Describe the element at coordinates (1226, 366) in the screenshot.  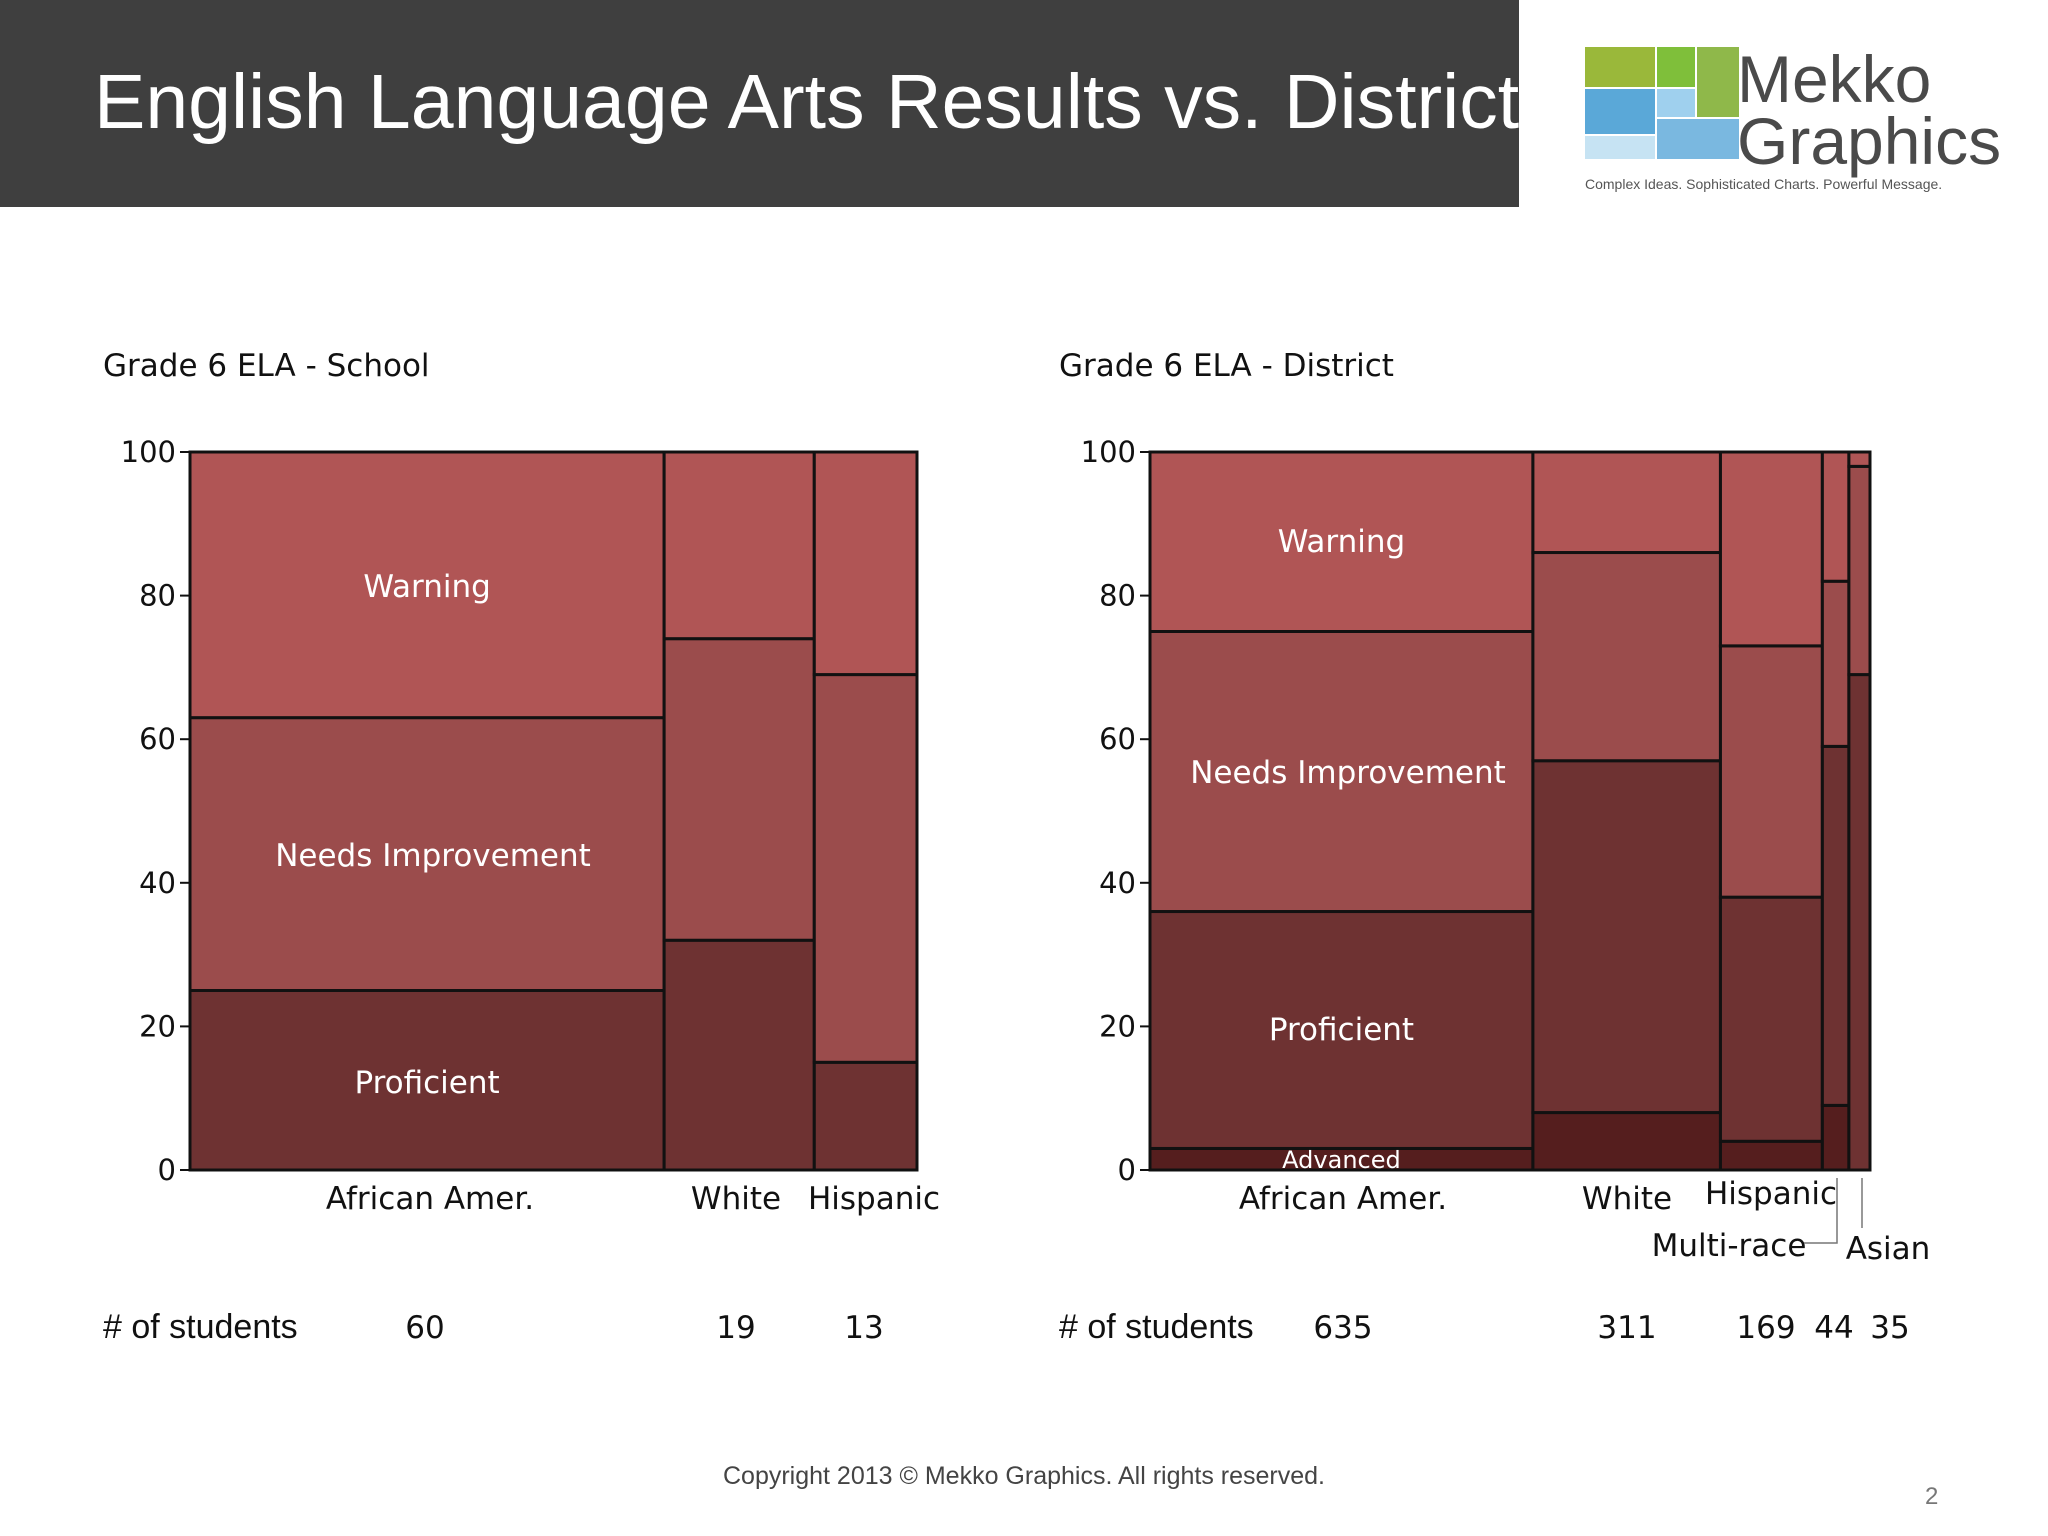
I see `chart-title: Grade 6 ELA - District` at that location.